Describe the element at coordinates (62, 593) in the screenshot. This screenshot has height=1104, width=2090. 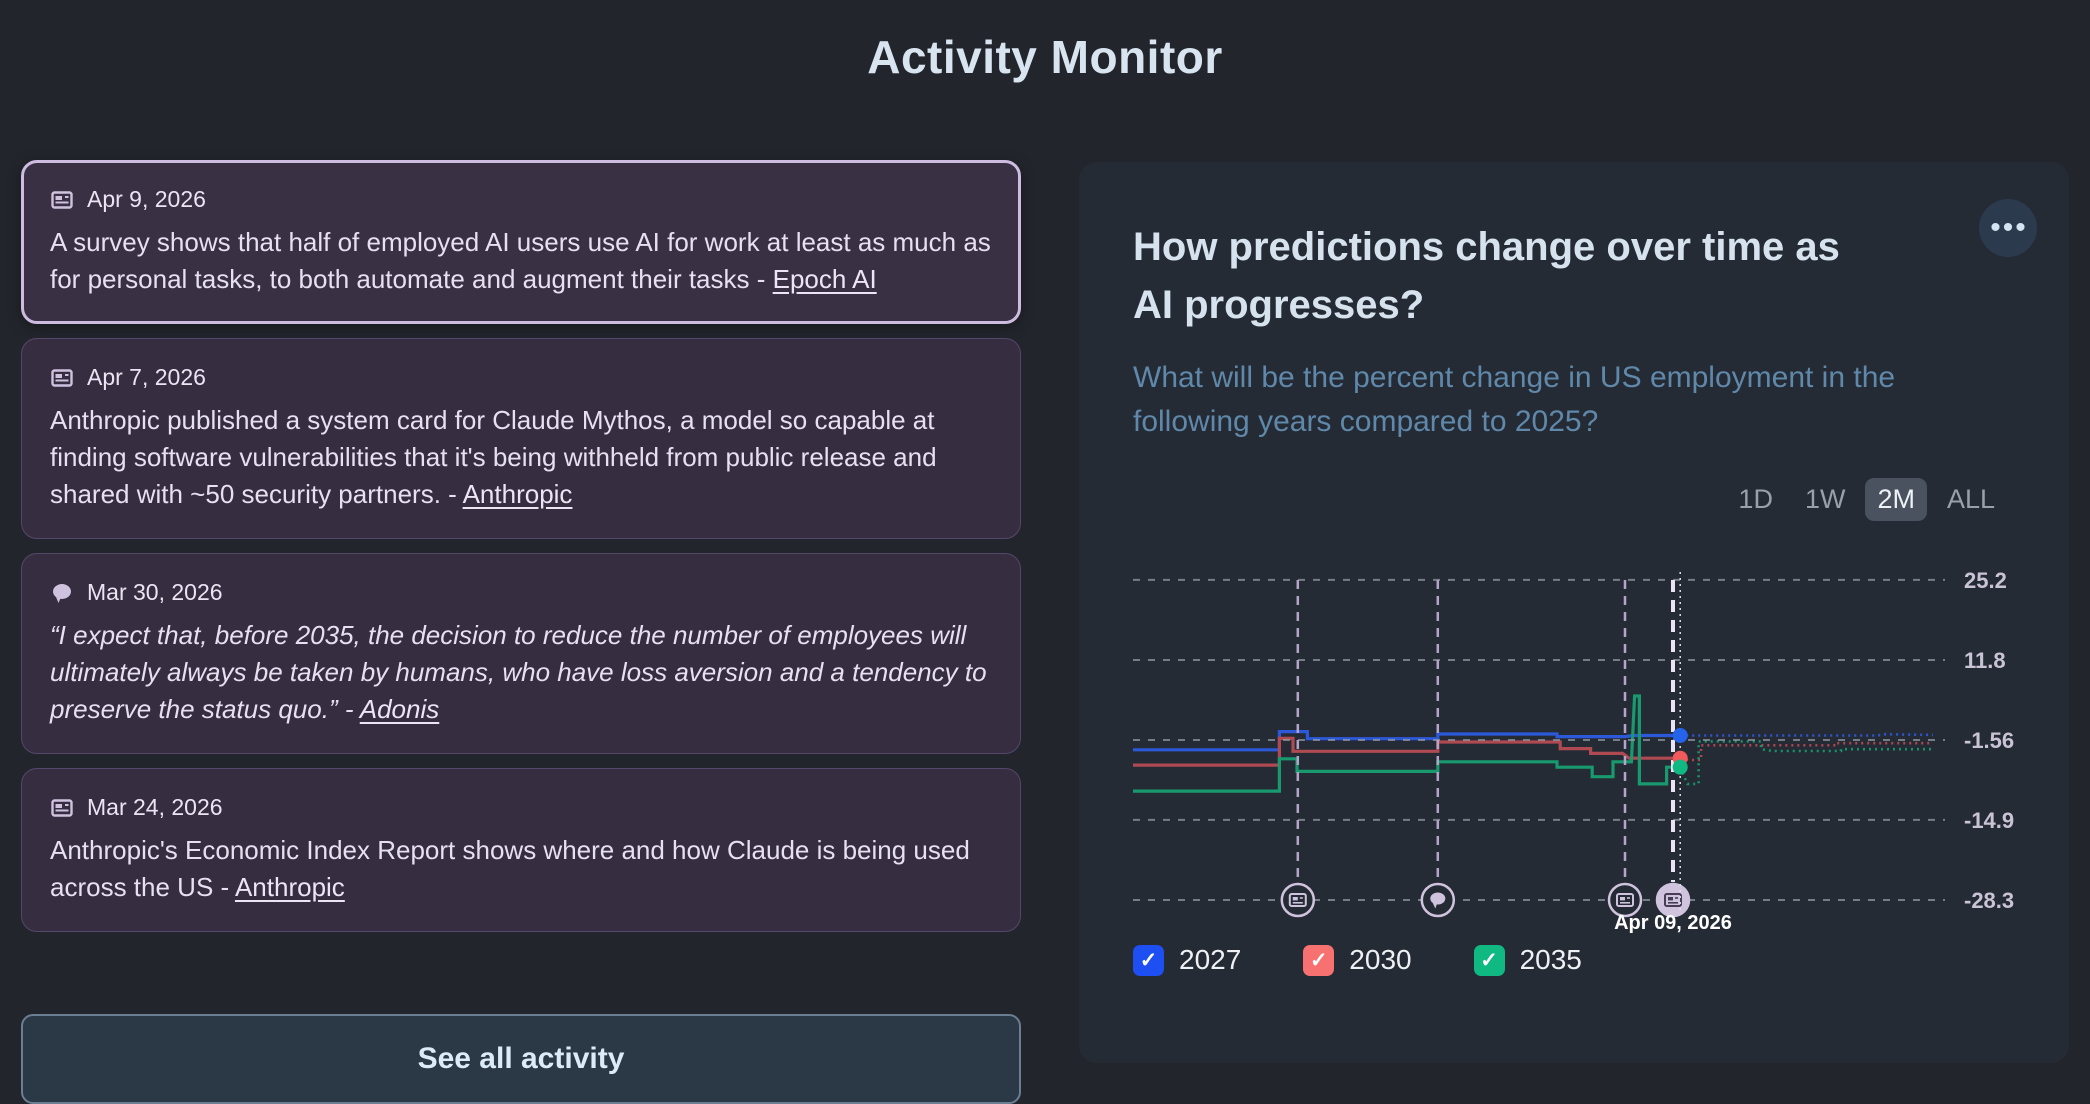
I see `speech-bubble-icon` at that location.